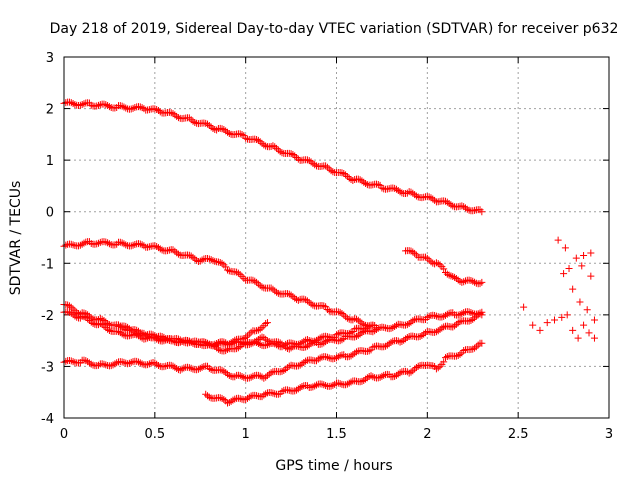 Image resolution: width=640 pixels, height=480 pixels. I want to click on y-tick-label: 1, so click(50, 161).